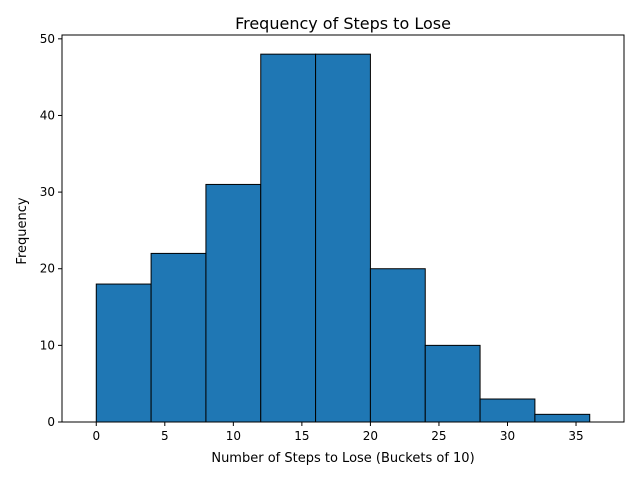 This screenshot has height=480, width=640. Describe the element at coordinates (343, 23) in the screenshot. I see `chart-title: Frequency of Steps to Lose` at that location.